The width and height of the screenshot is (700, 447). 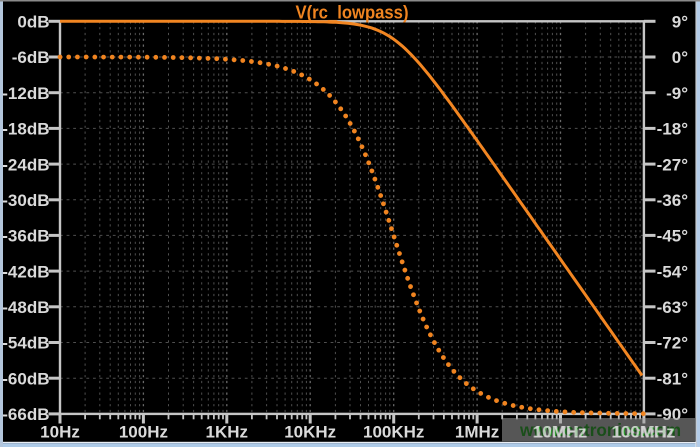 What do you see at coordinates (25, 93) in the screenshot?
I see `svg-text: -12dB` at bounding box center [25, 93].